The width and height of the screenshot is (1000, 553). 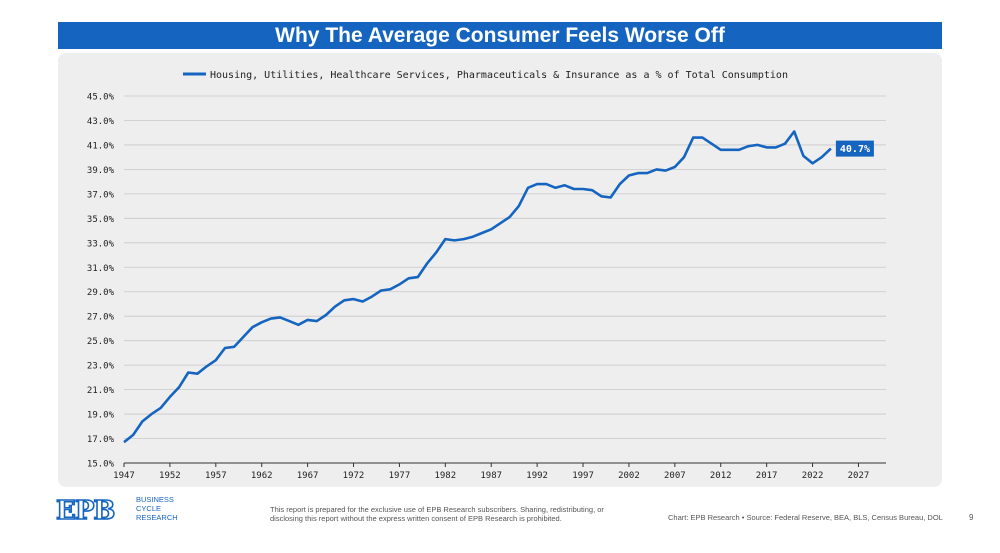 What do you see at coordinates (155, 499) in the screenshot?
I see `logo-sub-line: BUSINESS` at bounding box center [155, 499].